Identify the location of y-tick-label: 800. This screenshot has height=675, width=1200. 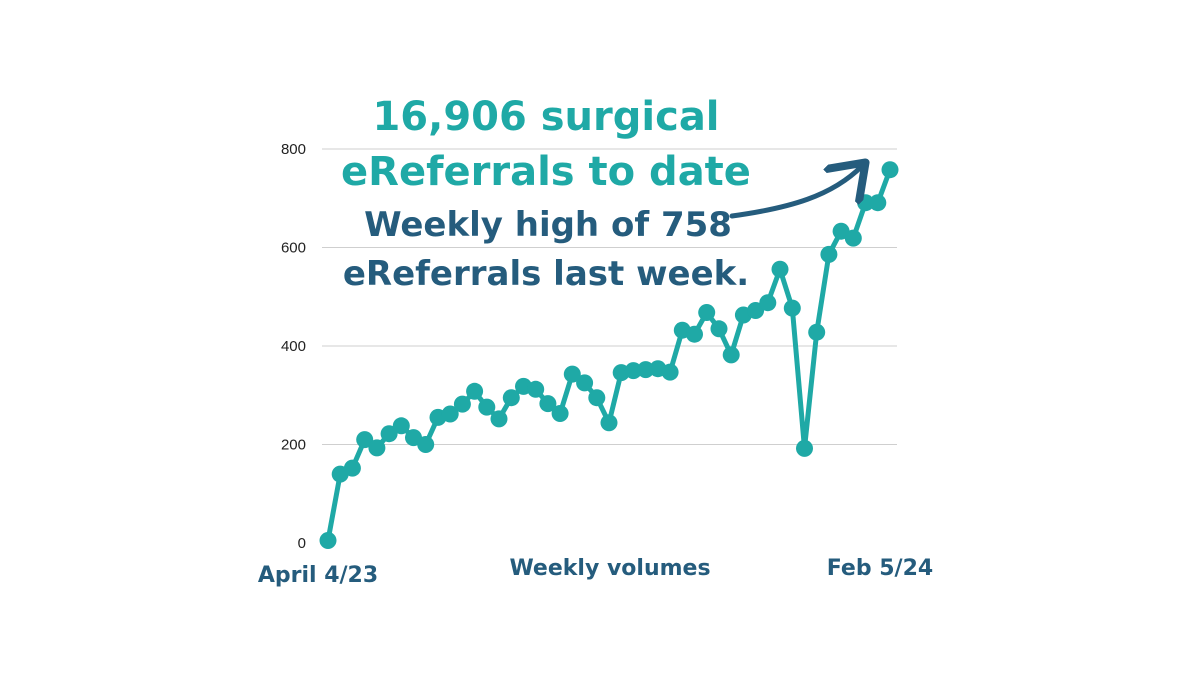
(293, 149).